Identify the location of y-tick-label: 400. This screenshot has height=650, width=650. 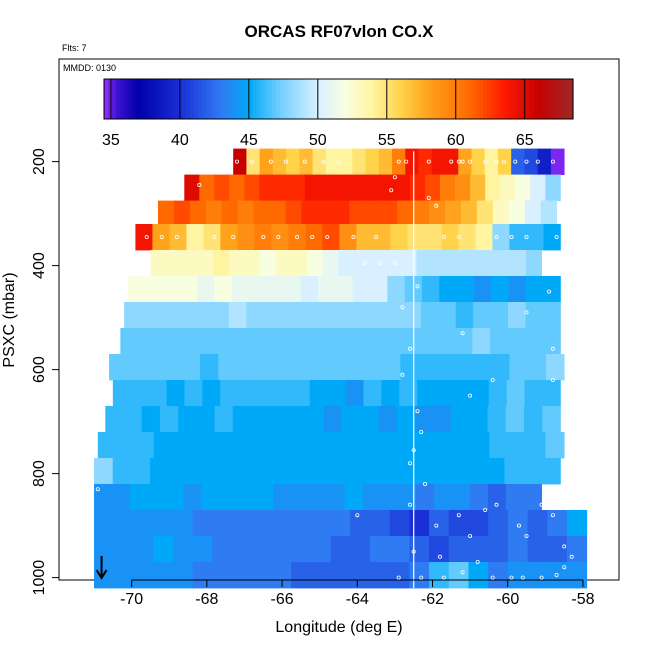
(39, 265).